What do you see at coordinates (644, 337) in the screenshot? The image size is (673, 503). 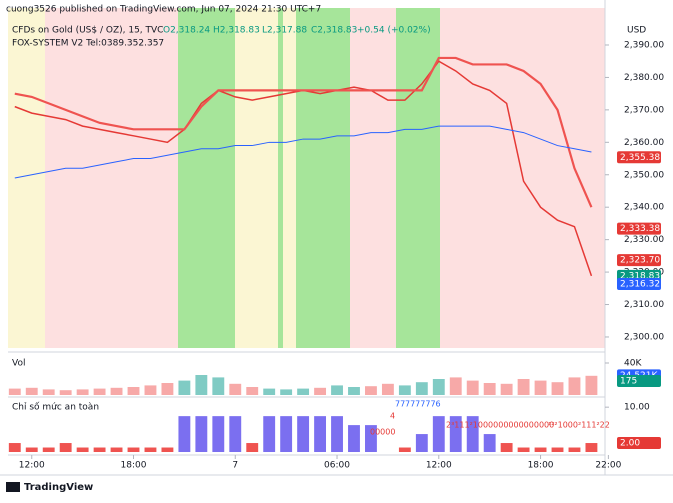 I see `y-tick-label: 2,300.00` at bounding box center [644, 337].